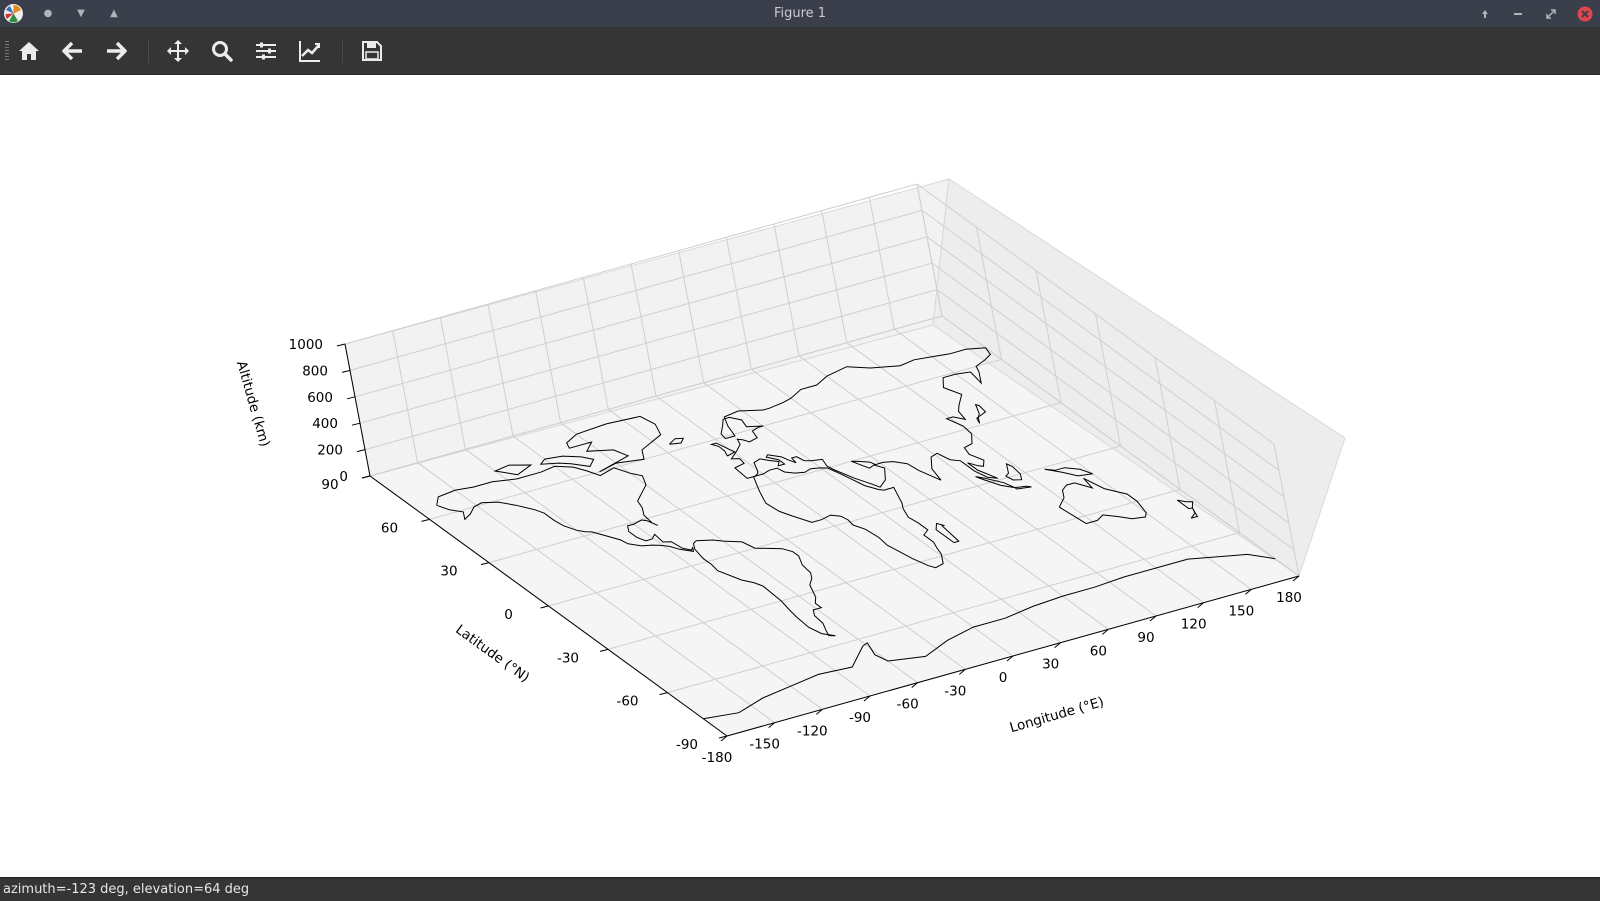  I want to click on z-axis-line, so click(357, 410).